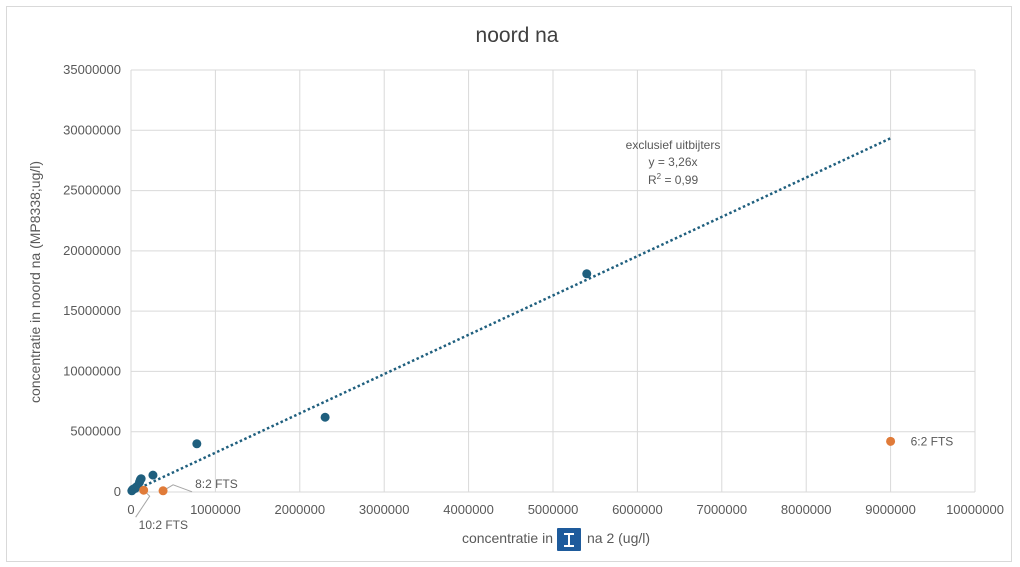  I want to click on x-axis-label-start: concentratie in, so click(507, 538).